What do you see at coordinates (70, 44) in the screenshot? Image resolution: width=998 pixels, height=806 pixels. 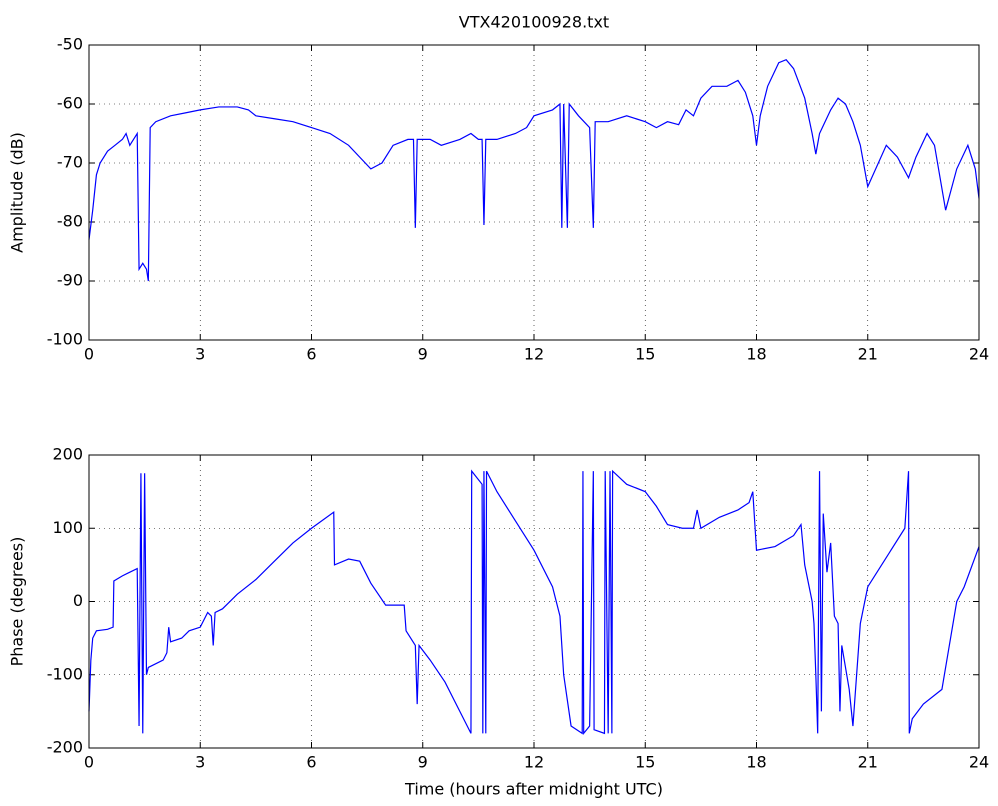 I see `y-tick-label: -50` at bounding box center [70, 44].